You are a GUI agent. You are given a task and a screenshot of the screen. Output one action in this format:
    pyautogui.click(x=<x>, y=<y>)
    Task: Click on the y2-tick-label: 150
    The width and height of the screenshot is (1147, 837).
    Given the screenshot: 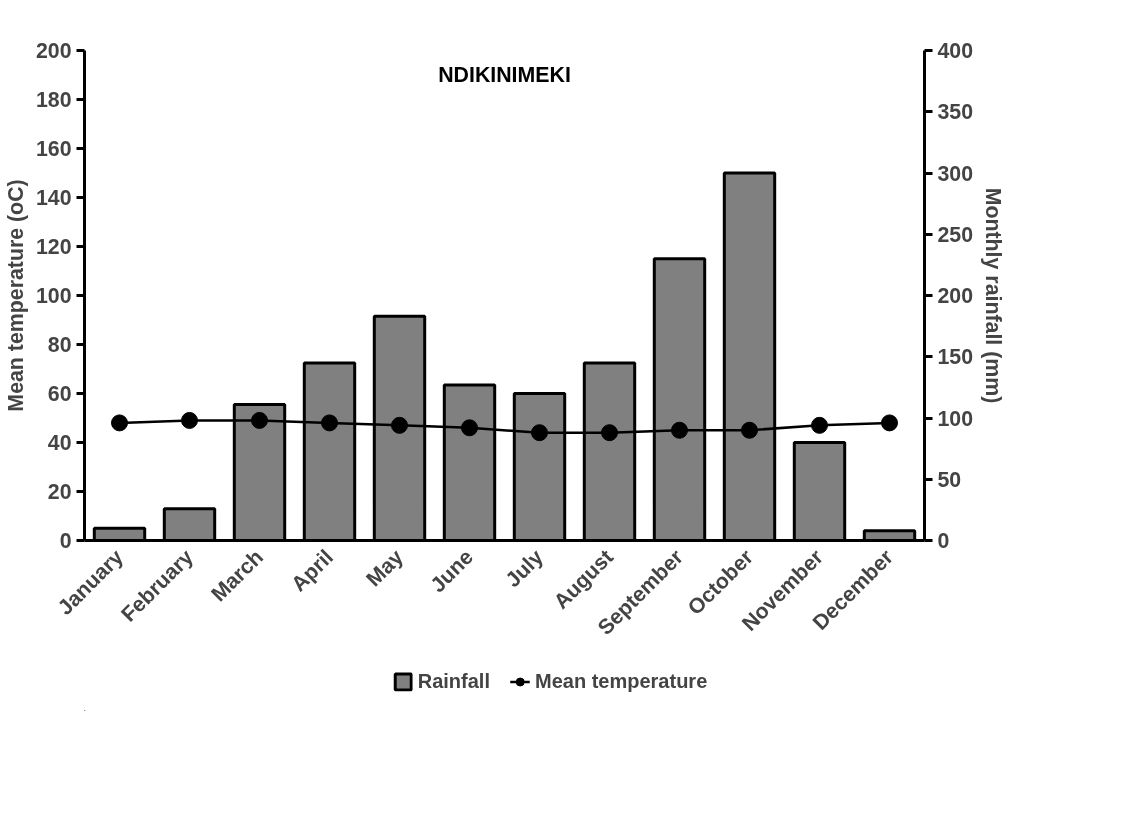 What is the action you would take?
    pyautogui.click(x=955, y=357)
    